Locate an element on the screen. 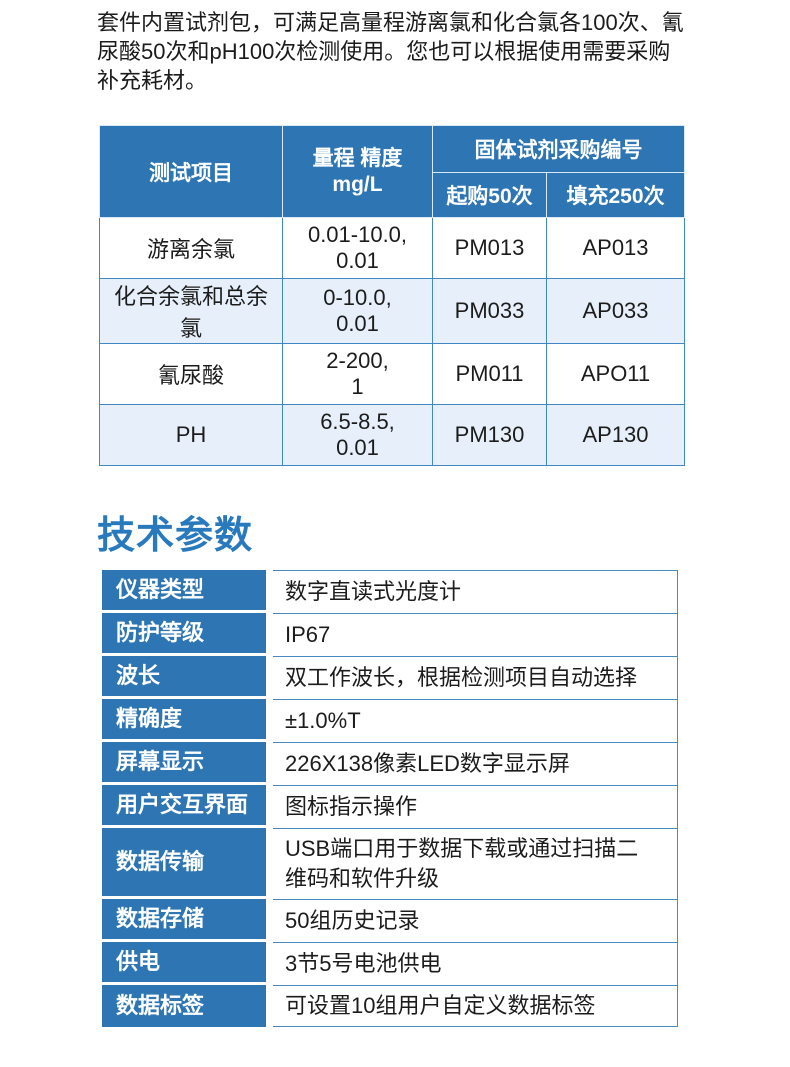 The height and width of the screenshot is (1067, 790). cell-range-precision: 0-10.0, 0.01 is located at coordinates (357, 311).